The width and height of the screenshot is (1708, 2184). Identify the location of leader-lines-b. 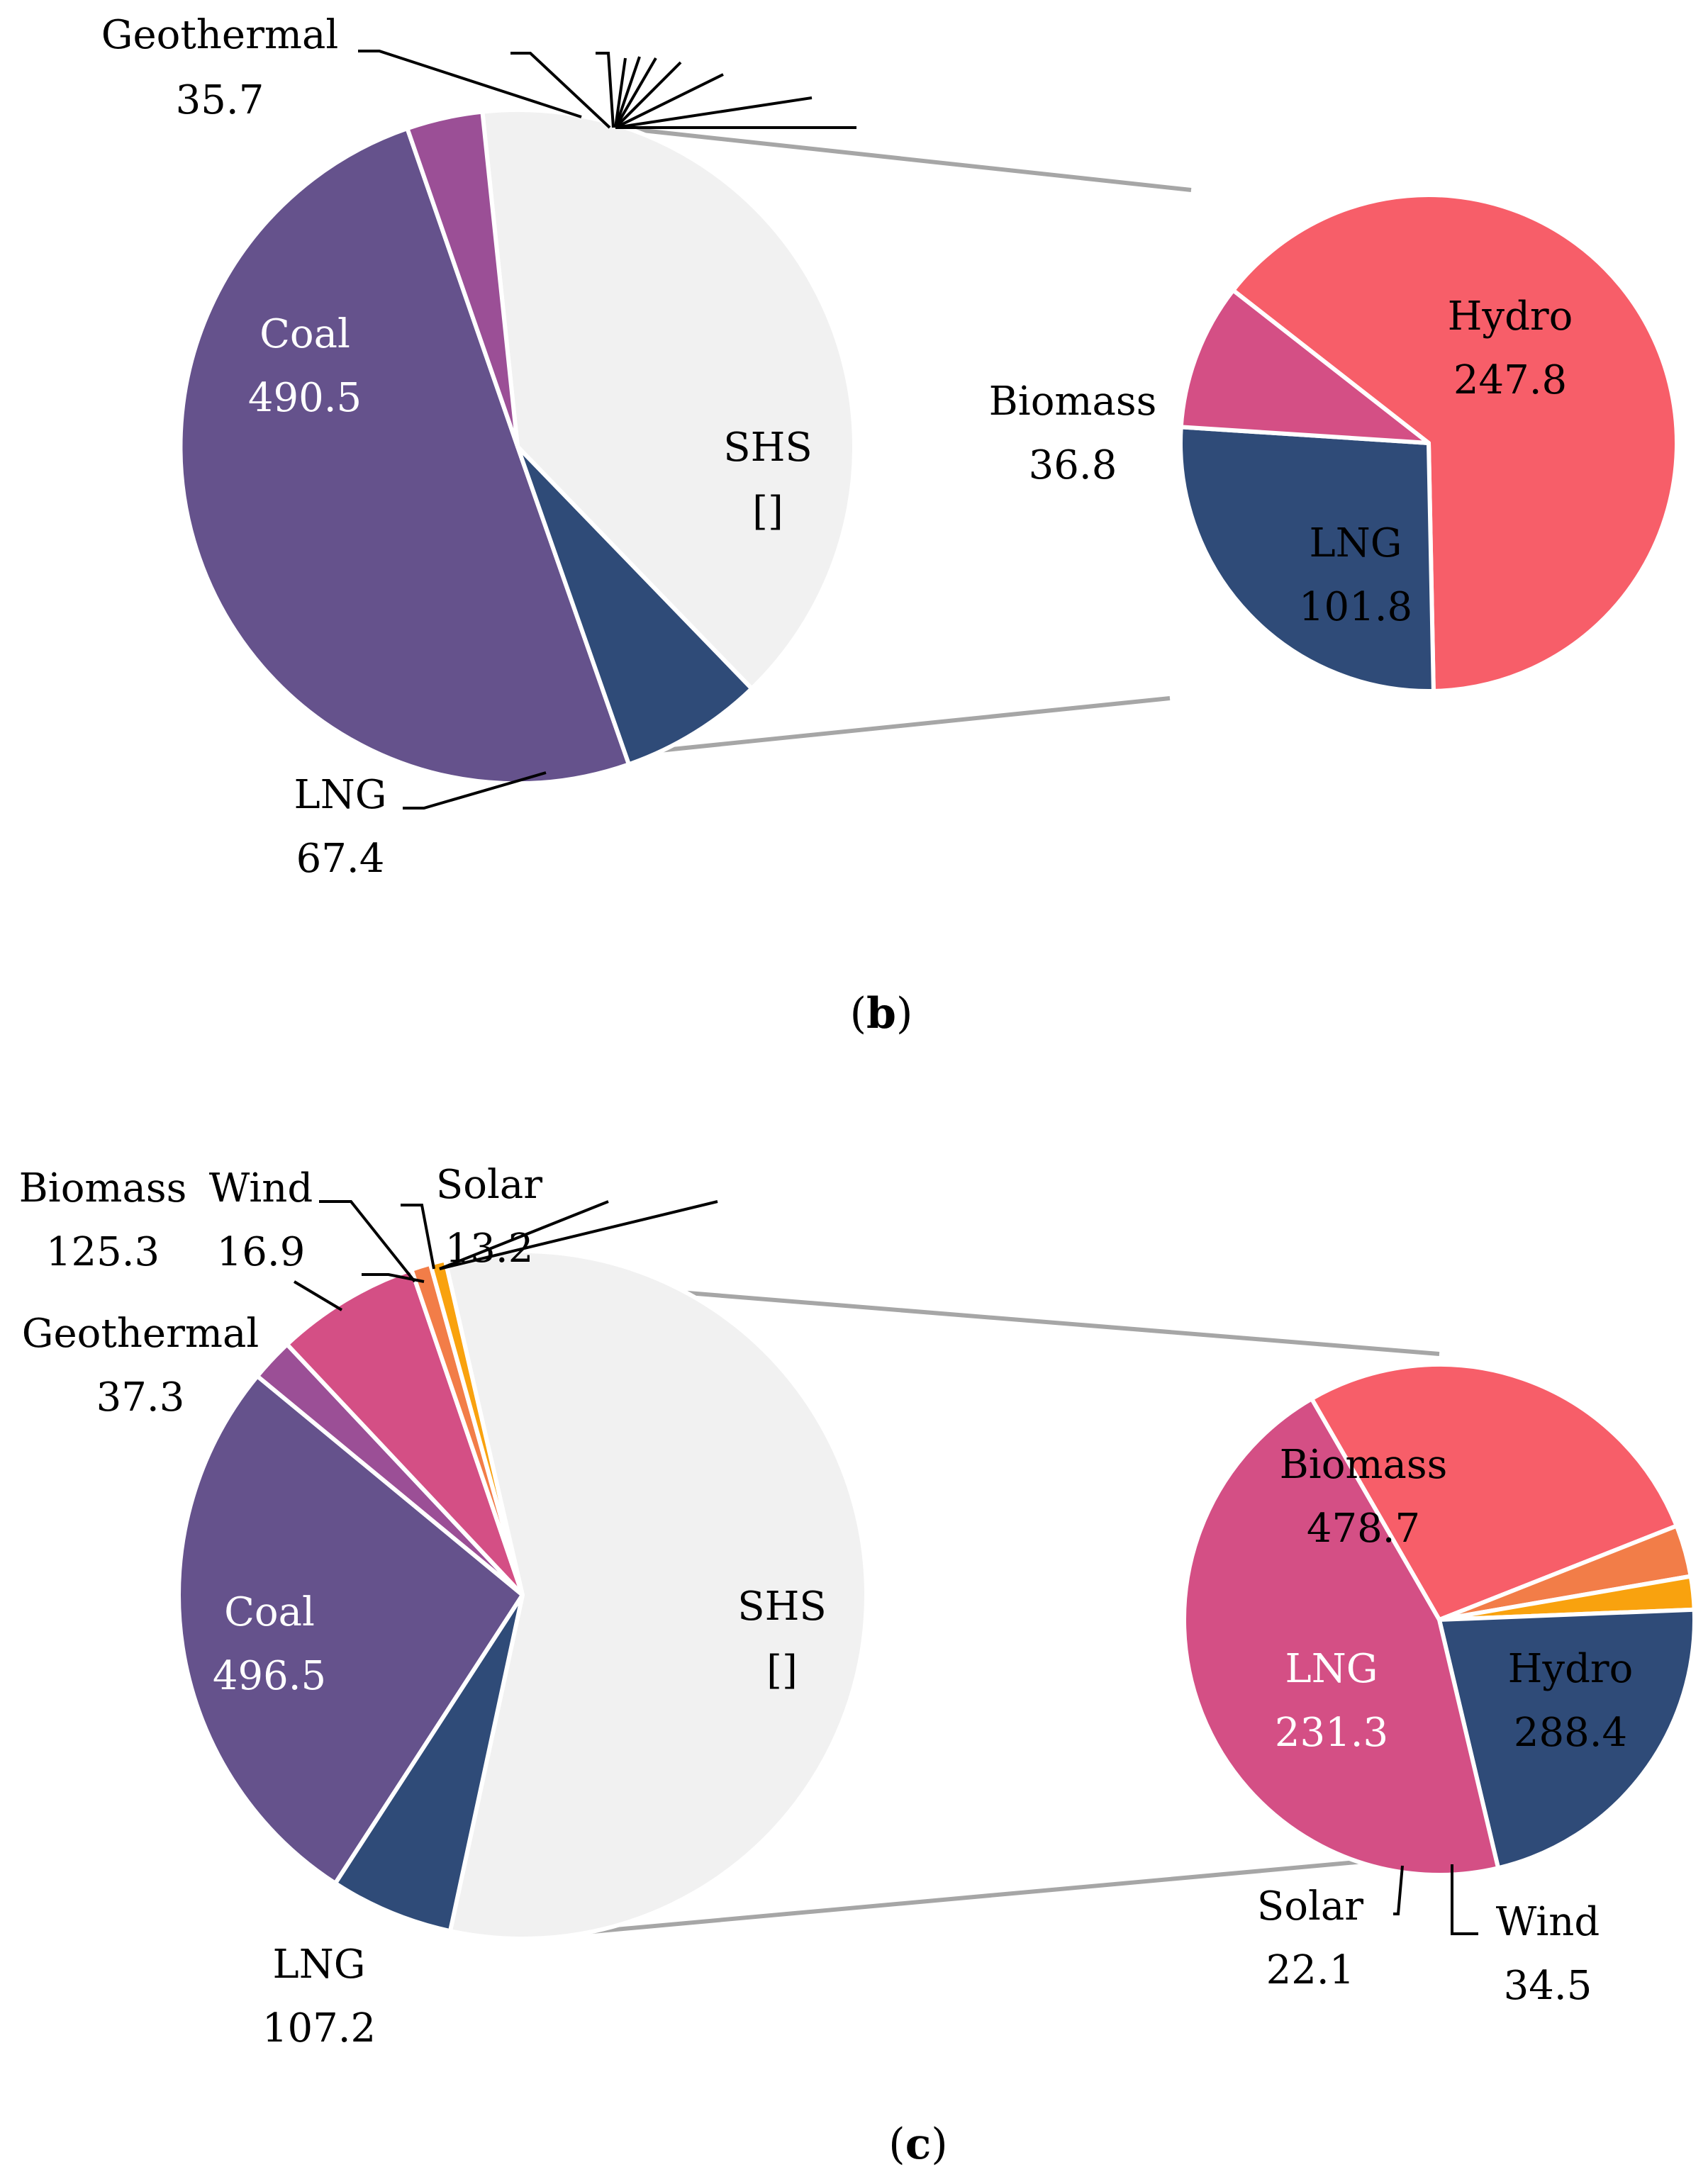
(607, 430).